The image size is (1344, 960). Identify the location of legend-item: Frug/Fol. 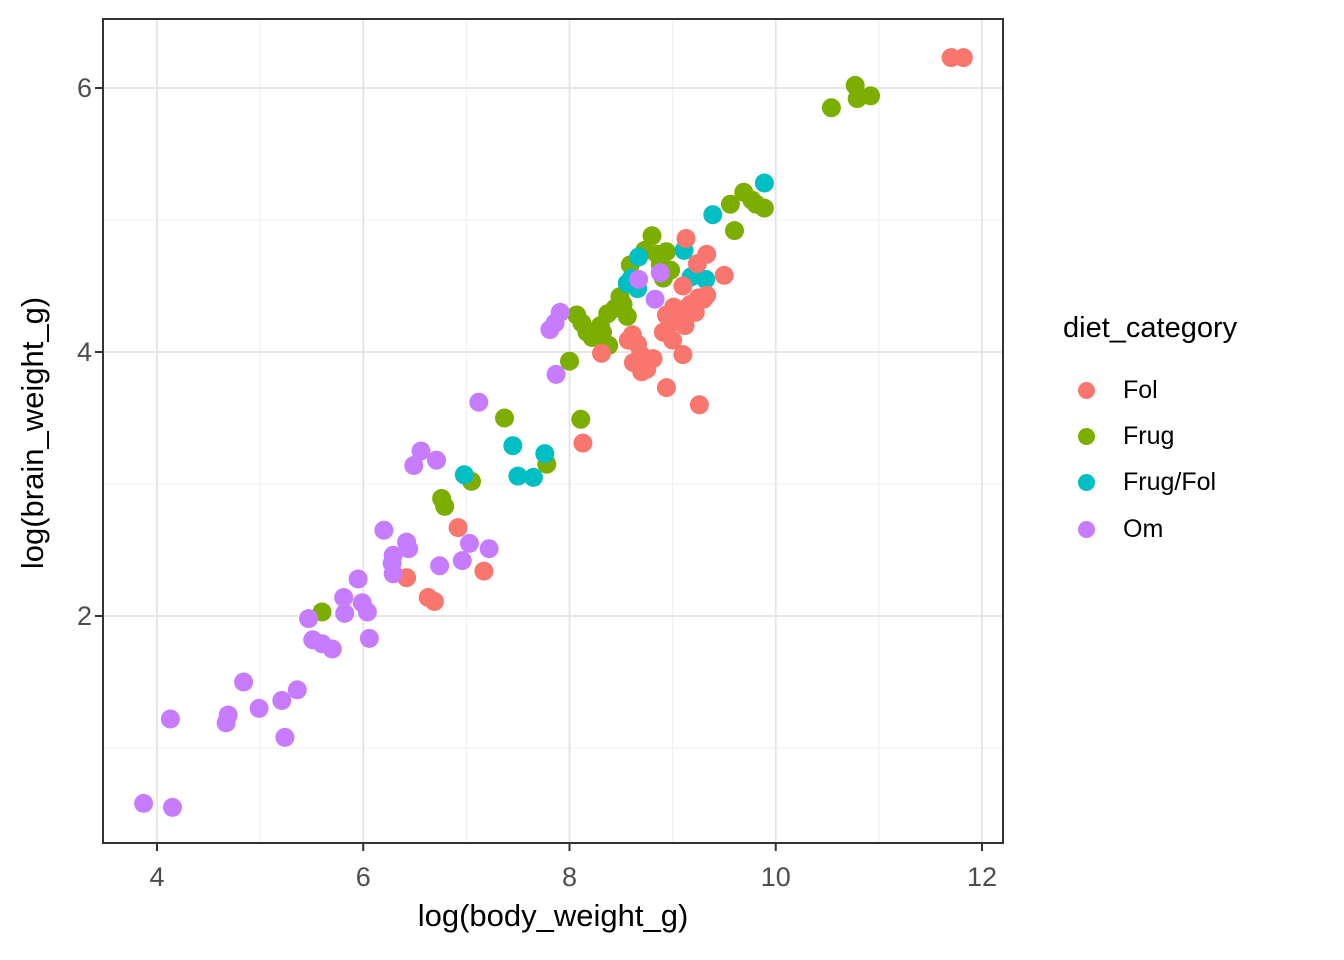
(1150, 483).